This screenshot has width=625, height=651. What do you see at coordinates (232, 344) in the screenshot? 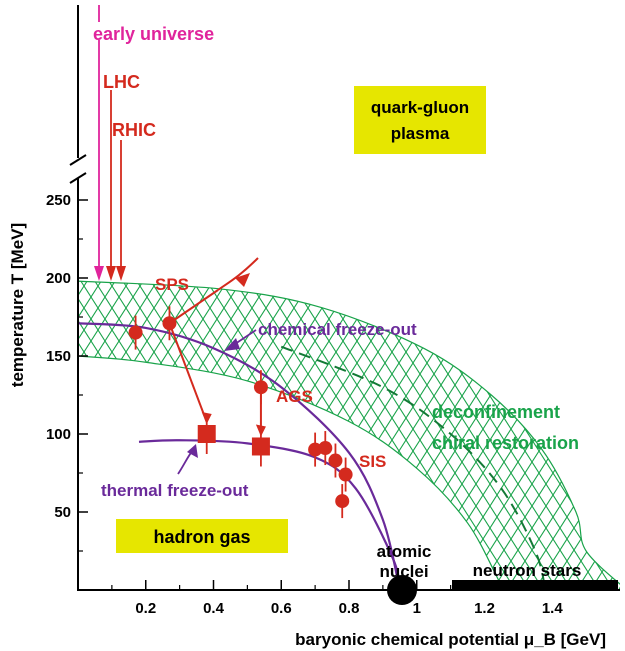
I see `chemical-freezeout-pointer-head` at bounding box center [232, 344].